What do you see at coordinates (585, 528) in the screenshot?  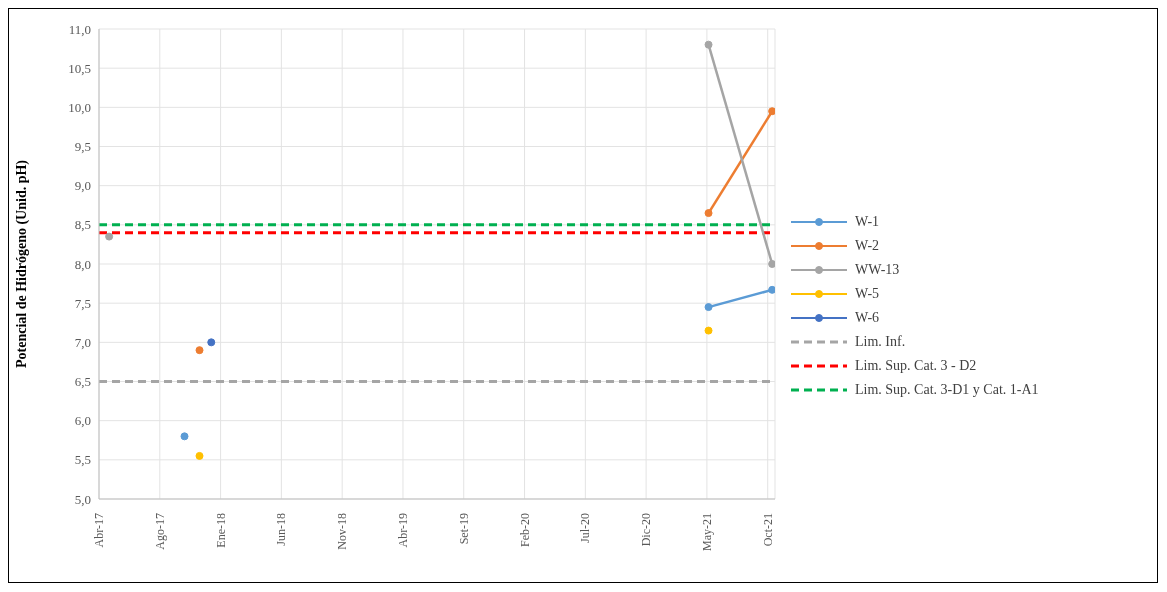 I see `x-tick-label: Jul-20` at bounding box center [585, 528].